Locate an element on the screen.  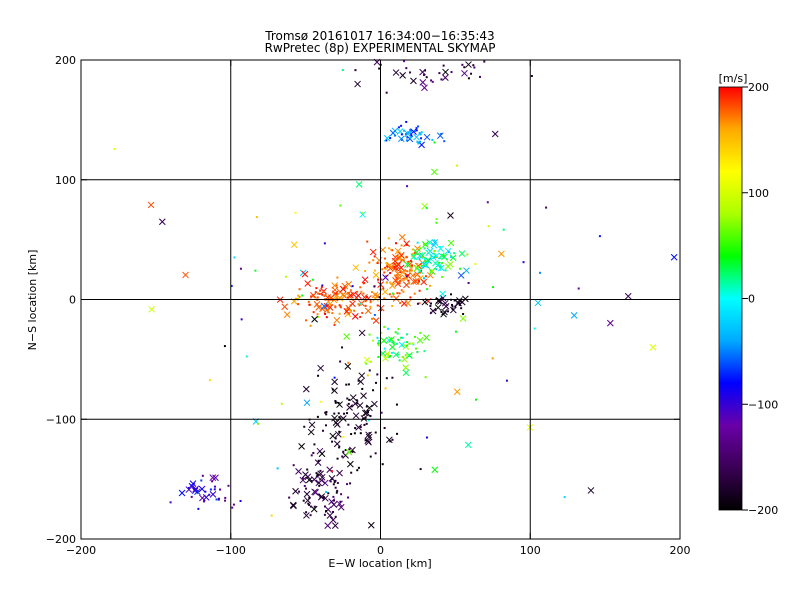
colorbar-tick-label: 200 is located at coordinates (758, 87).